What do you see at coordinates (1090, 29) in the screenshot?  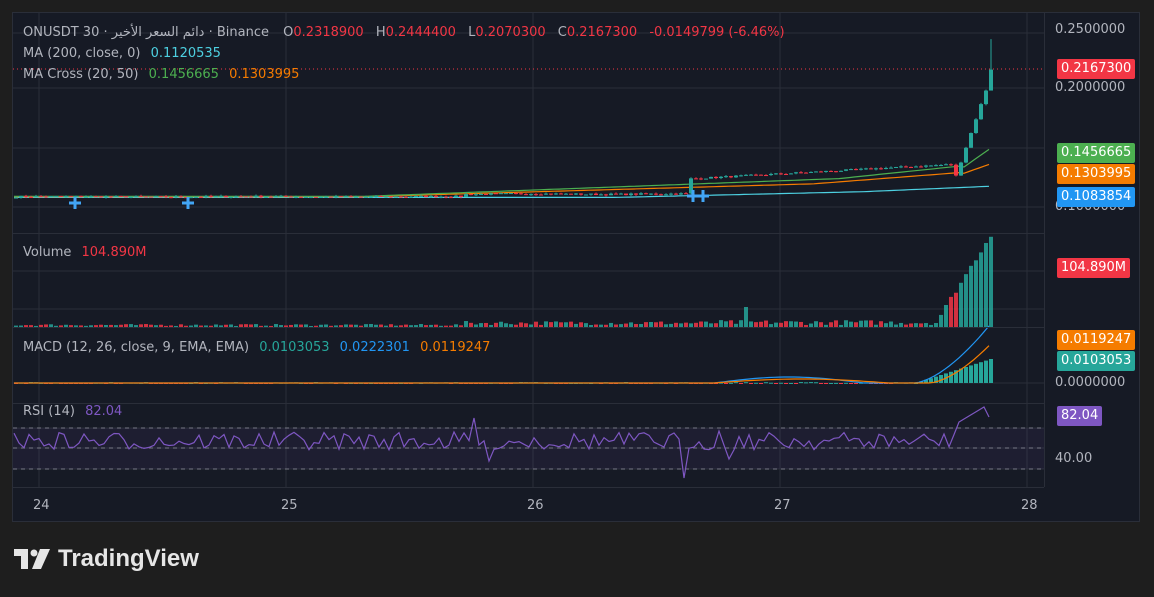 I see `price-tick: 0.2500000` at bounding box center [1090, 29].